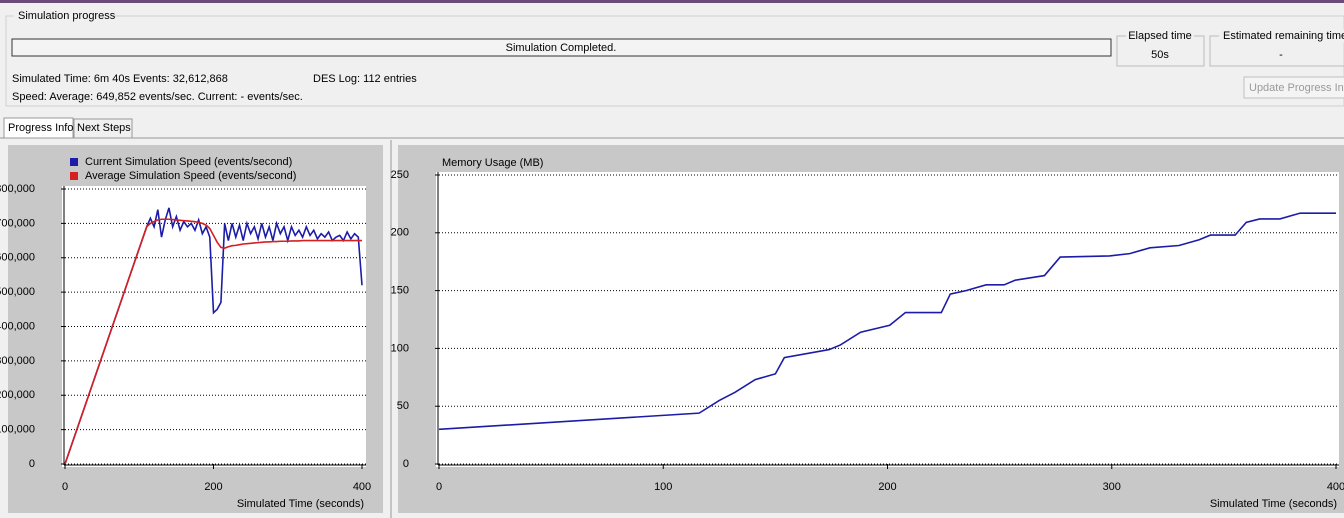  I want to click on update-button-label: Update Progress Info, so click(1296, 88).